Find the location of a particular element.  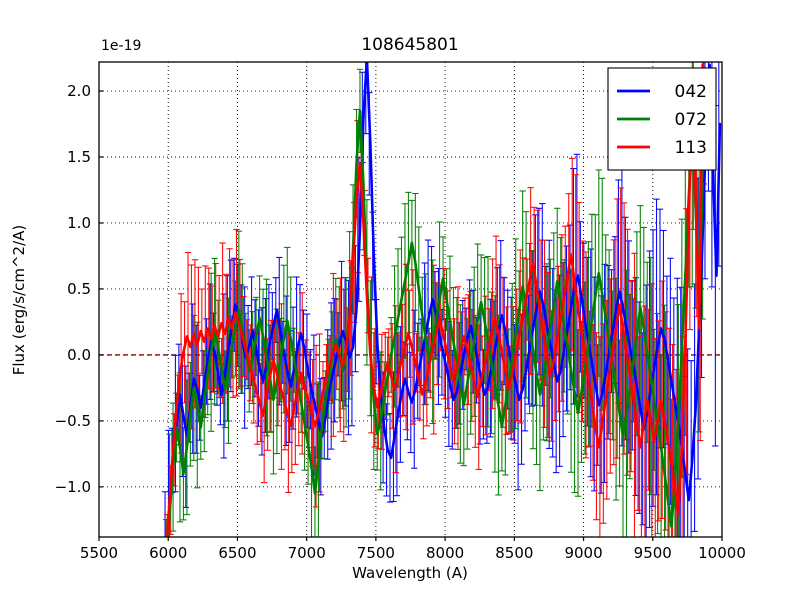

y-tick-label: 2.0 is located at coordinates (79, 91).